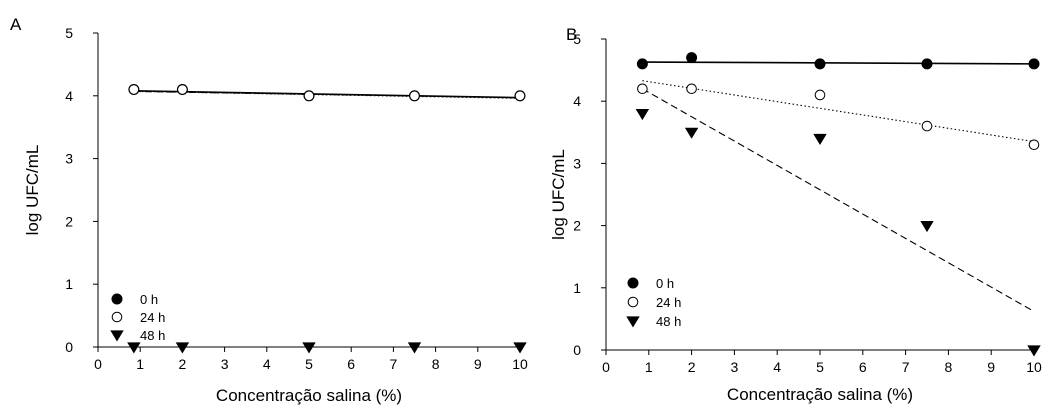  I want to click on trend-line-48h, so click(327, 94).